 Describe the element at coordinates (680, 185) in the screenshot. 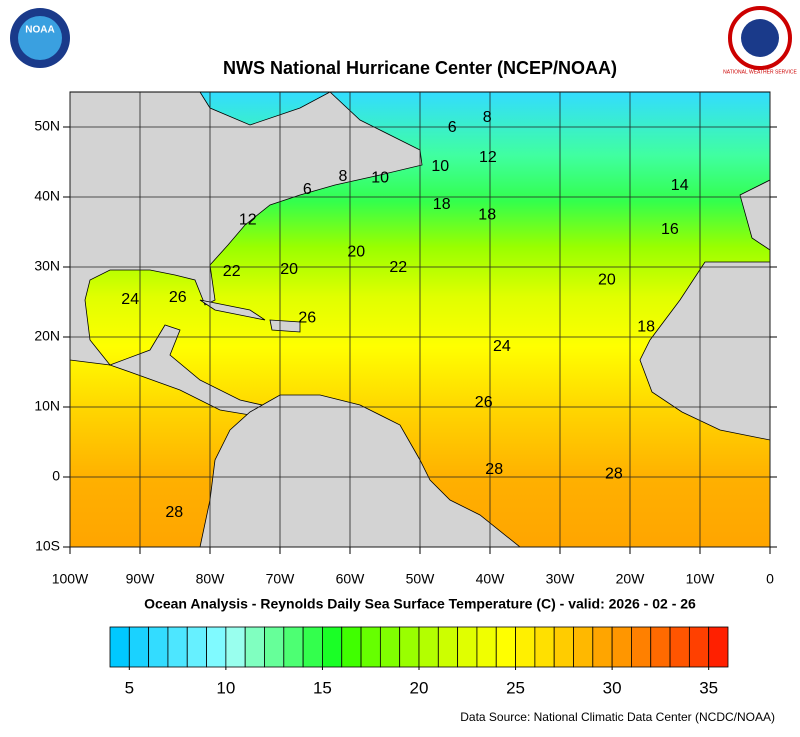

I see `contour-label: 14` at that location.